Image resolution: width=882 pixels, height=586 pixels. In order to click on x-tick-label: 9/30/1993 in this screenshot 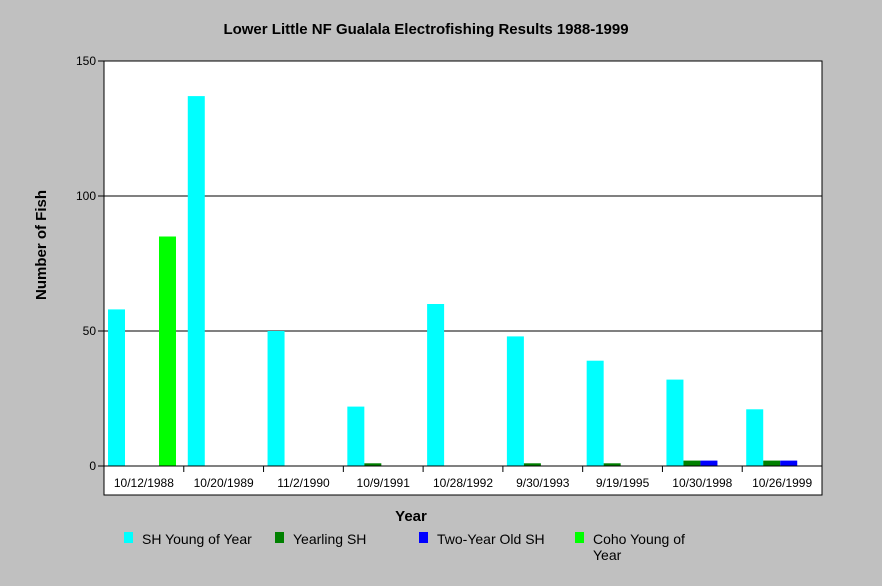, I will do `click(543, 483)`.